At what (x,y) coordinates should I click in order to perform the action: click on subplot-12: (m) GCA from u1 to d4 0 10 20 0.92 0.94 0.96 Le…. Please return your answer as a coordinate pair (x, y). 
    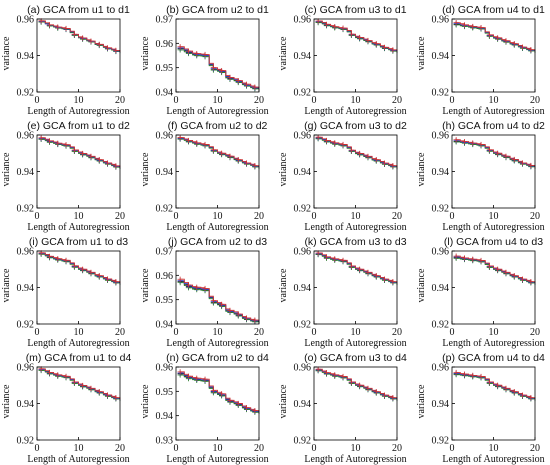
    Looking at the image, I should click on (66, 408).